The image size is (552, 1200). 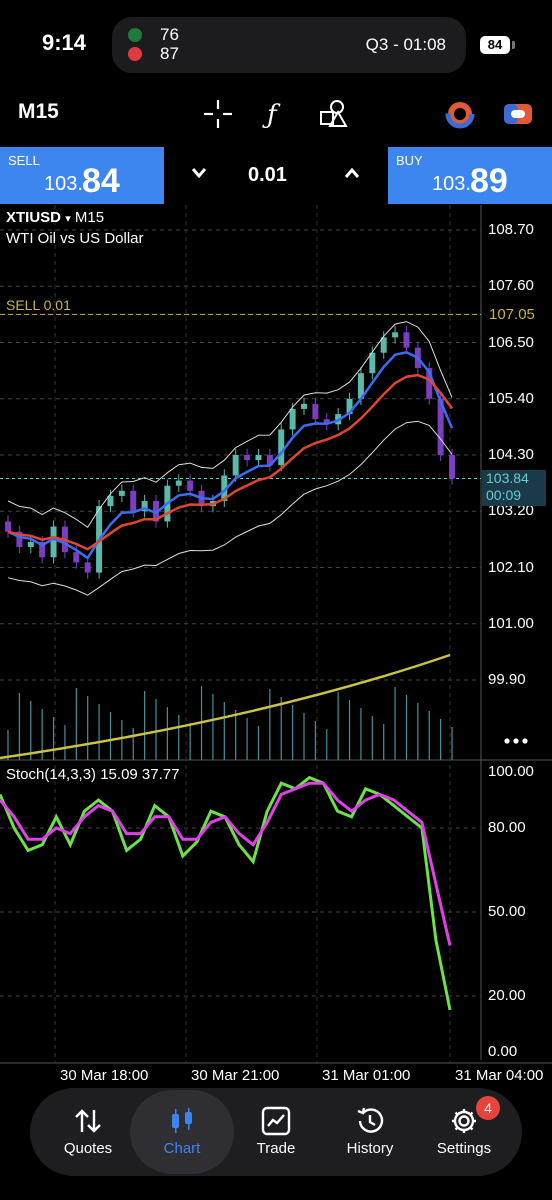 What do you see at coordinates (93, 774) in the screenshot?
I see `stochastic-title: Stoch(14,3,3) 15.09 37.77` at bounding box center [93, 774].